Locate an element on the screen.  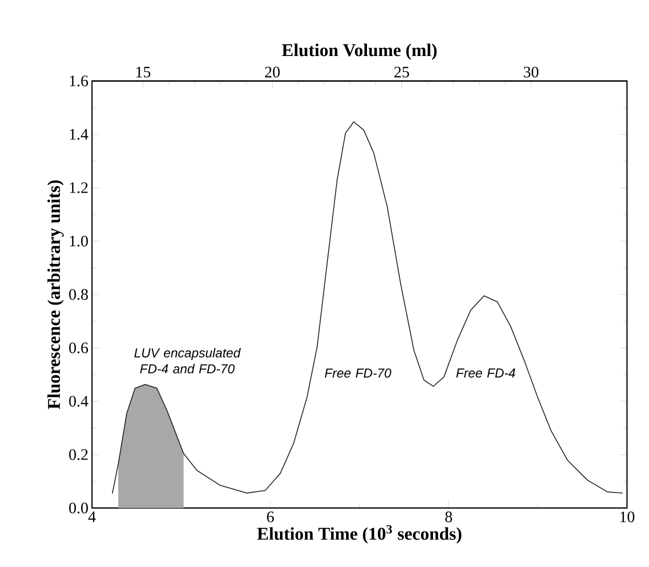
x2-tick-label: 20 is located at coordinates (272, 72).